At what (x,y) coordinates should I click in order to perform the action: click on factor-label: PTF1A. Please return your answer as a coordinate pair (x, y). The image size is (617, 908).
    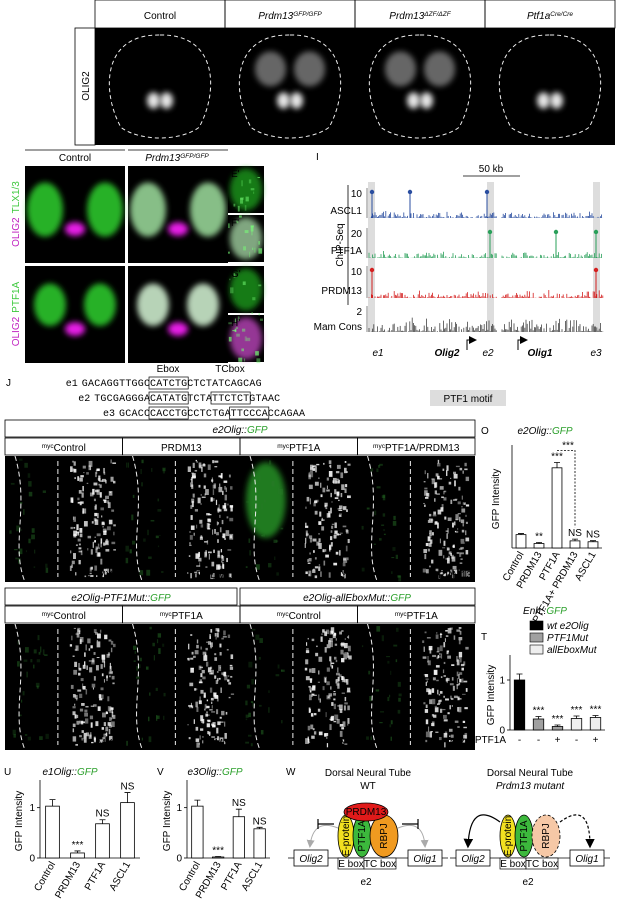
    Looking at the image, I should click on (362, 835).